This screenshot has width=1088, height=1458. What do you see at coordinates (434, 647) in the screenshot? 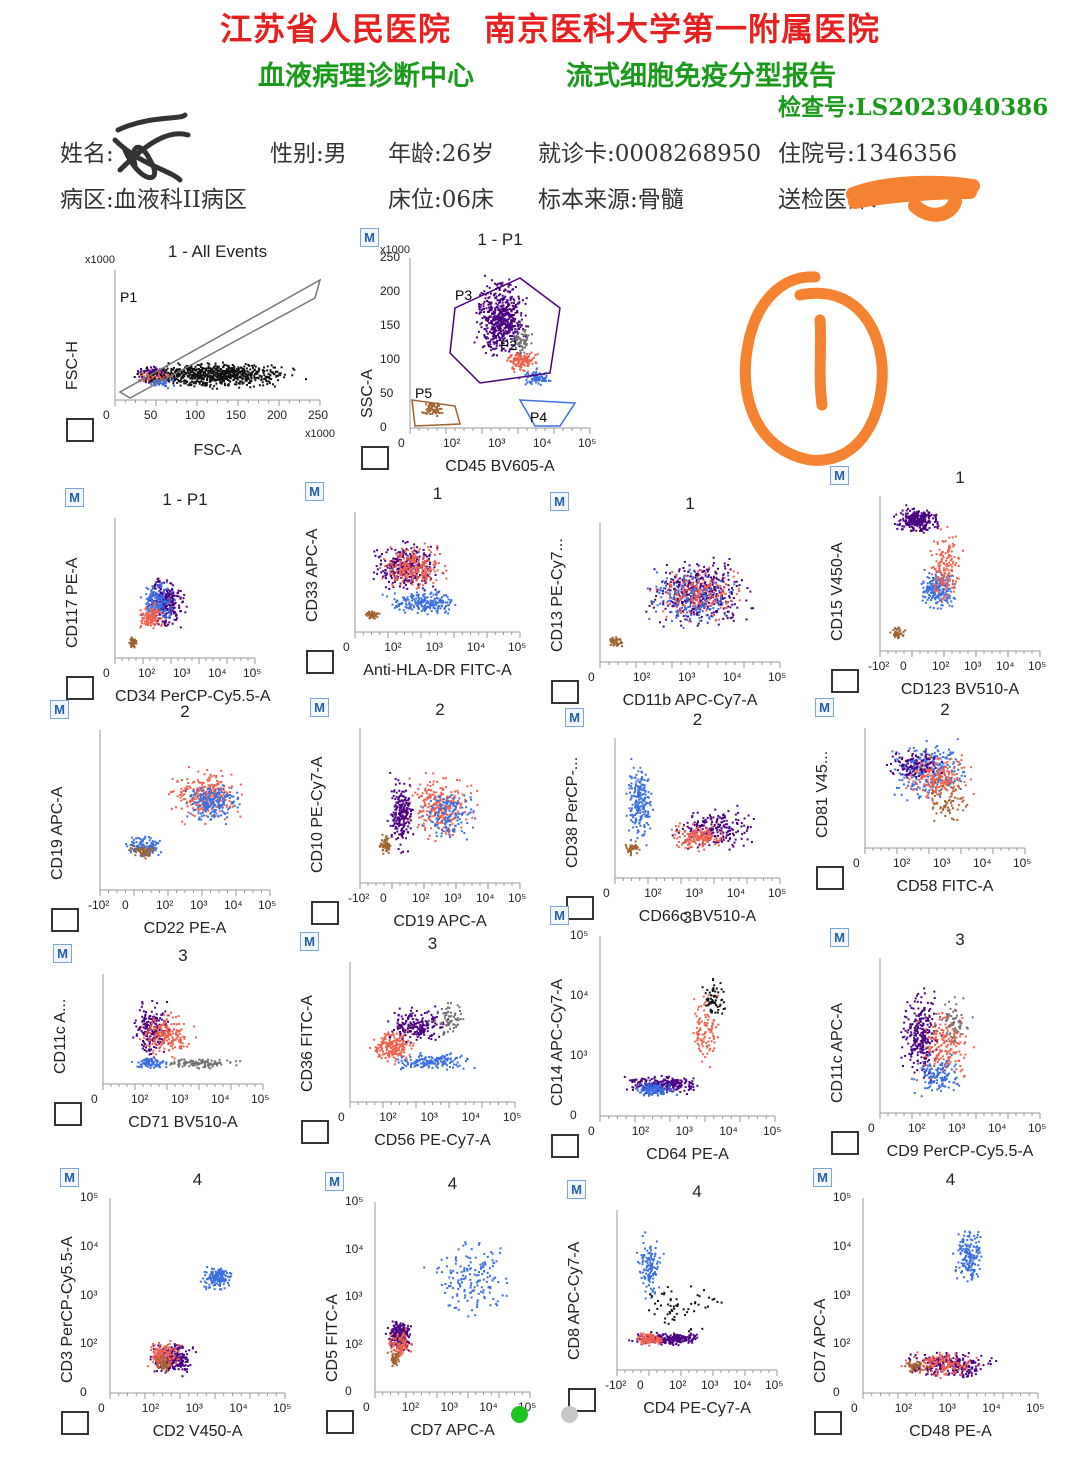
I see `x-tick-label: 10³` at bounding box center [434, 647].